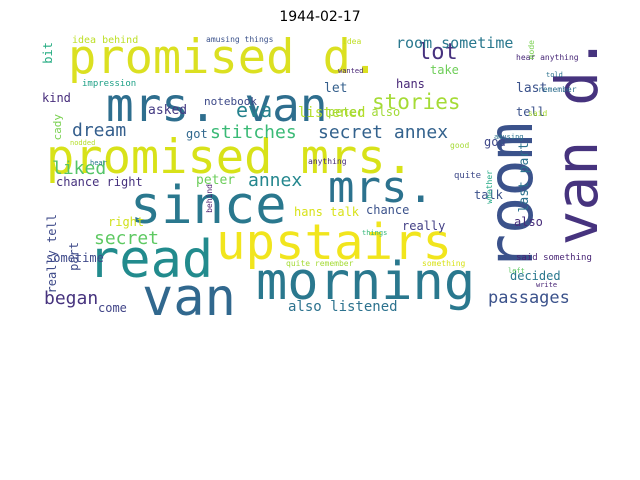 This screenshot has width=640, height=480. I want to click on word-35: really, so click(424, 226).